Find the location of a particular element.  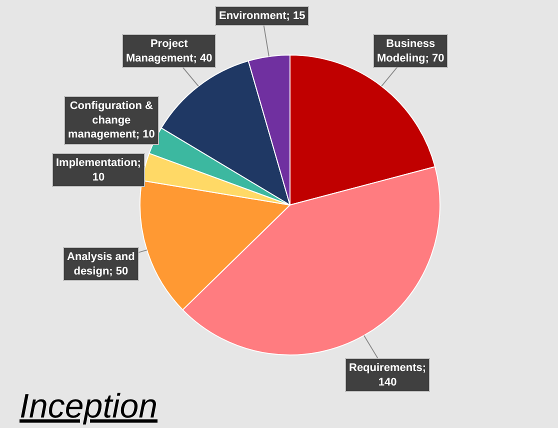

slice-label: Configuration & change management; 10 is located at coordinates (111, 120).